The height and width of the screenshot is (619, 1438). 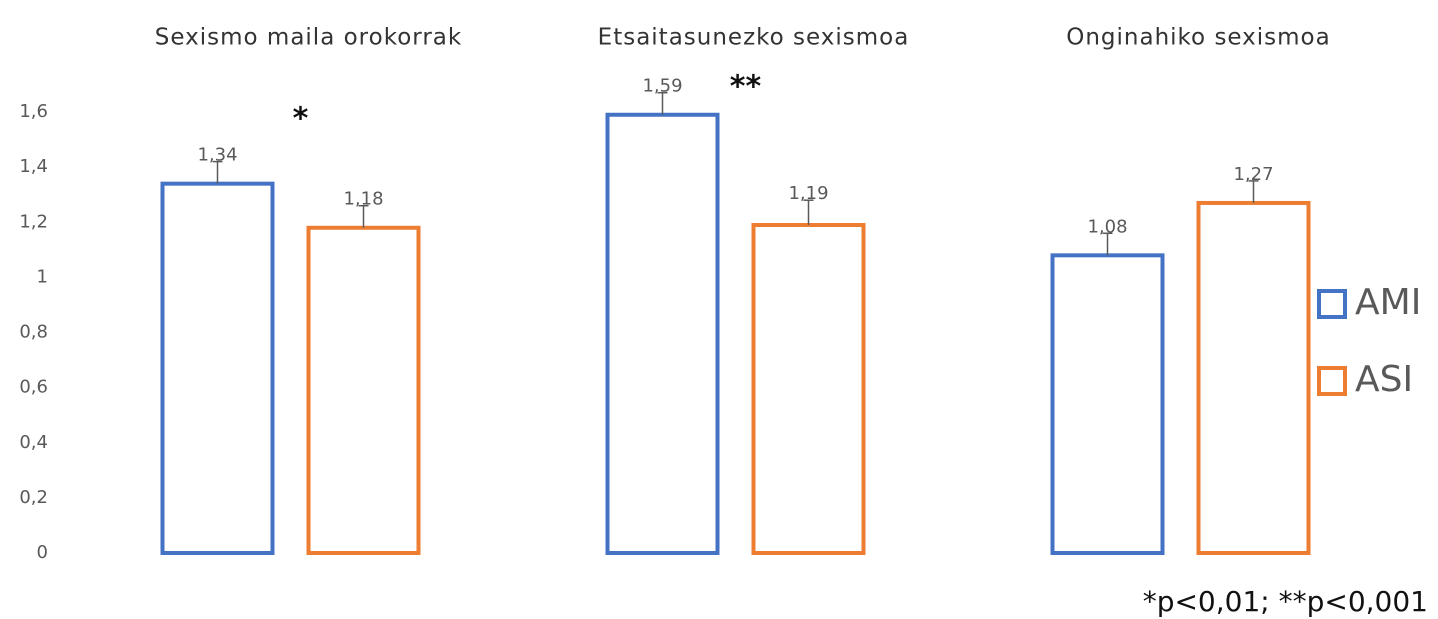 I want to click on footnote: *p<0,01; **p<0,001, so click(x=1285, y=601).